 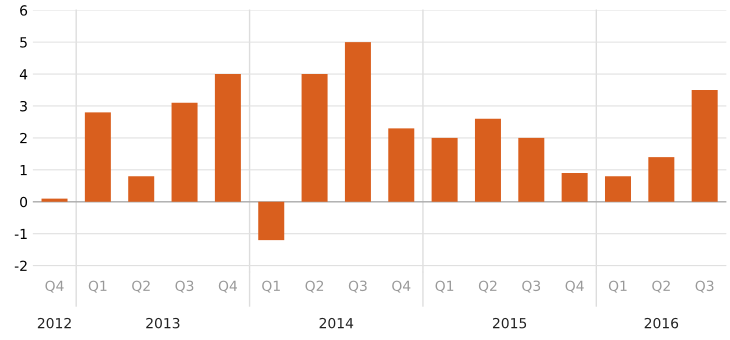 What do you see at coordinates (23, 170) in the screenshot?
I see `y-tick-label: 1` at bounding box center [23, 170].